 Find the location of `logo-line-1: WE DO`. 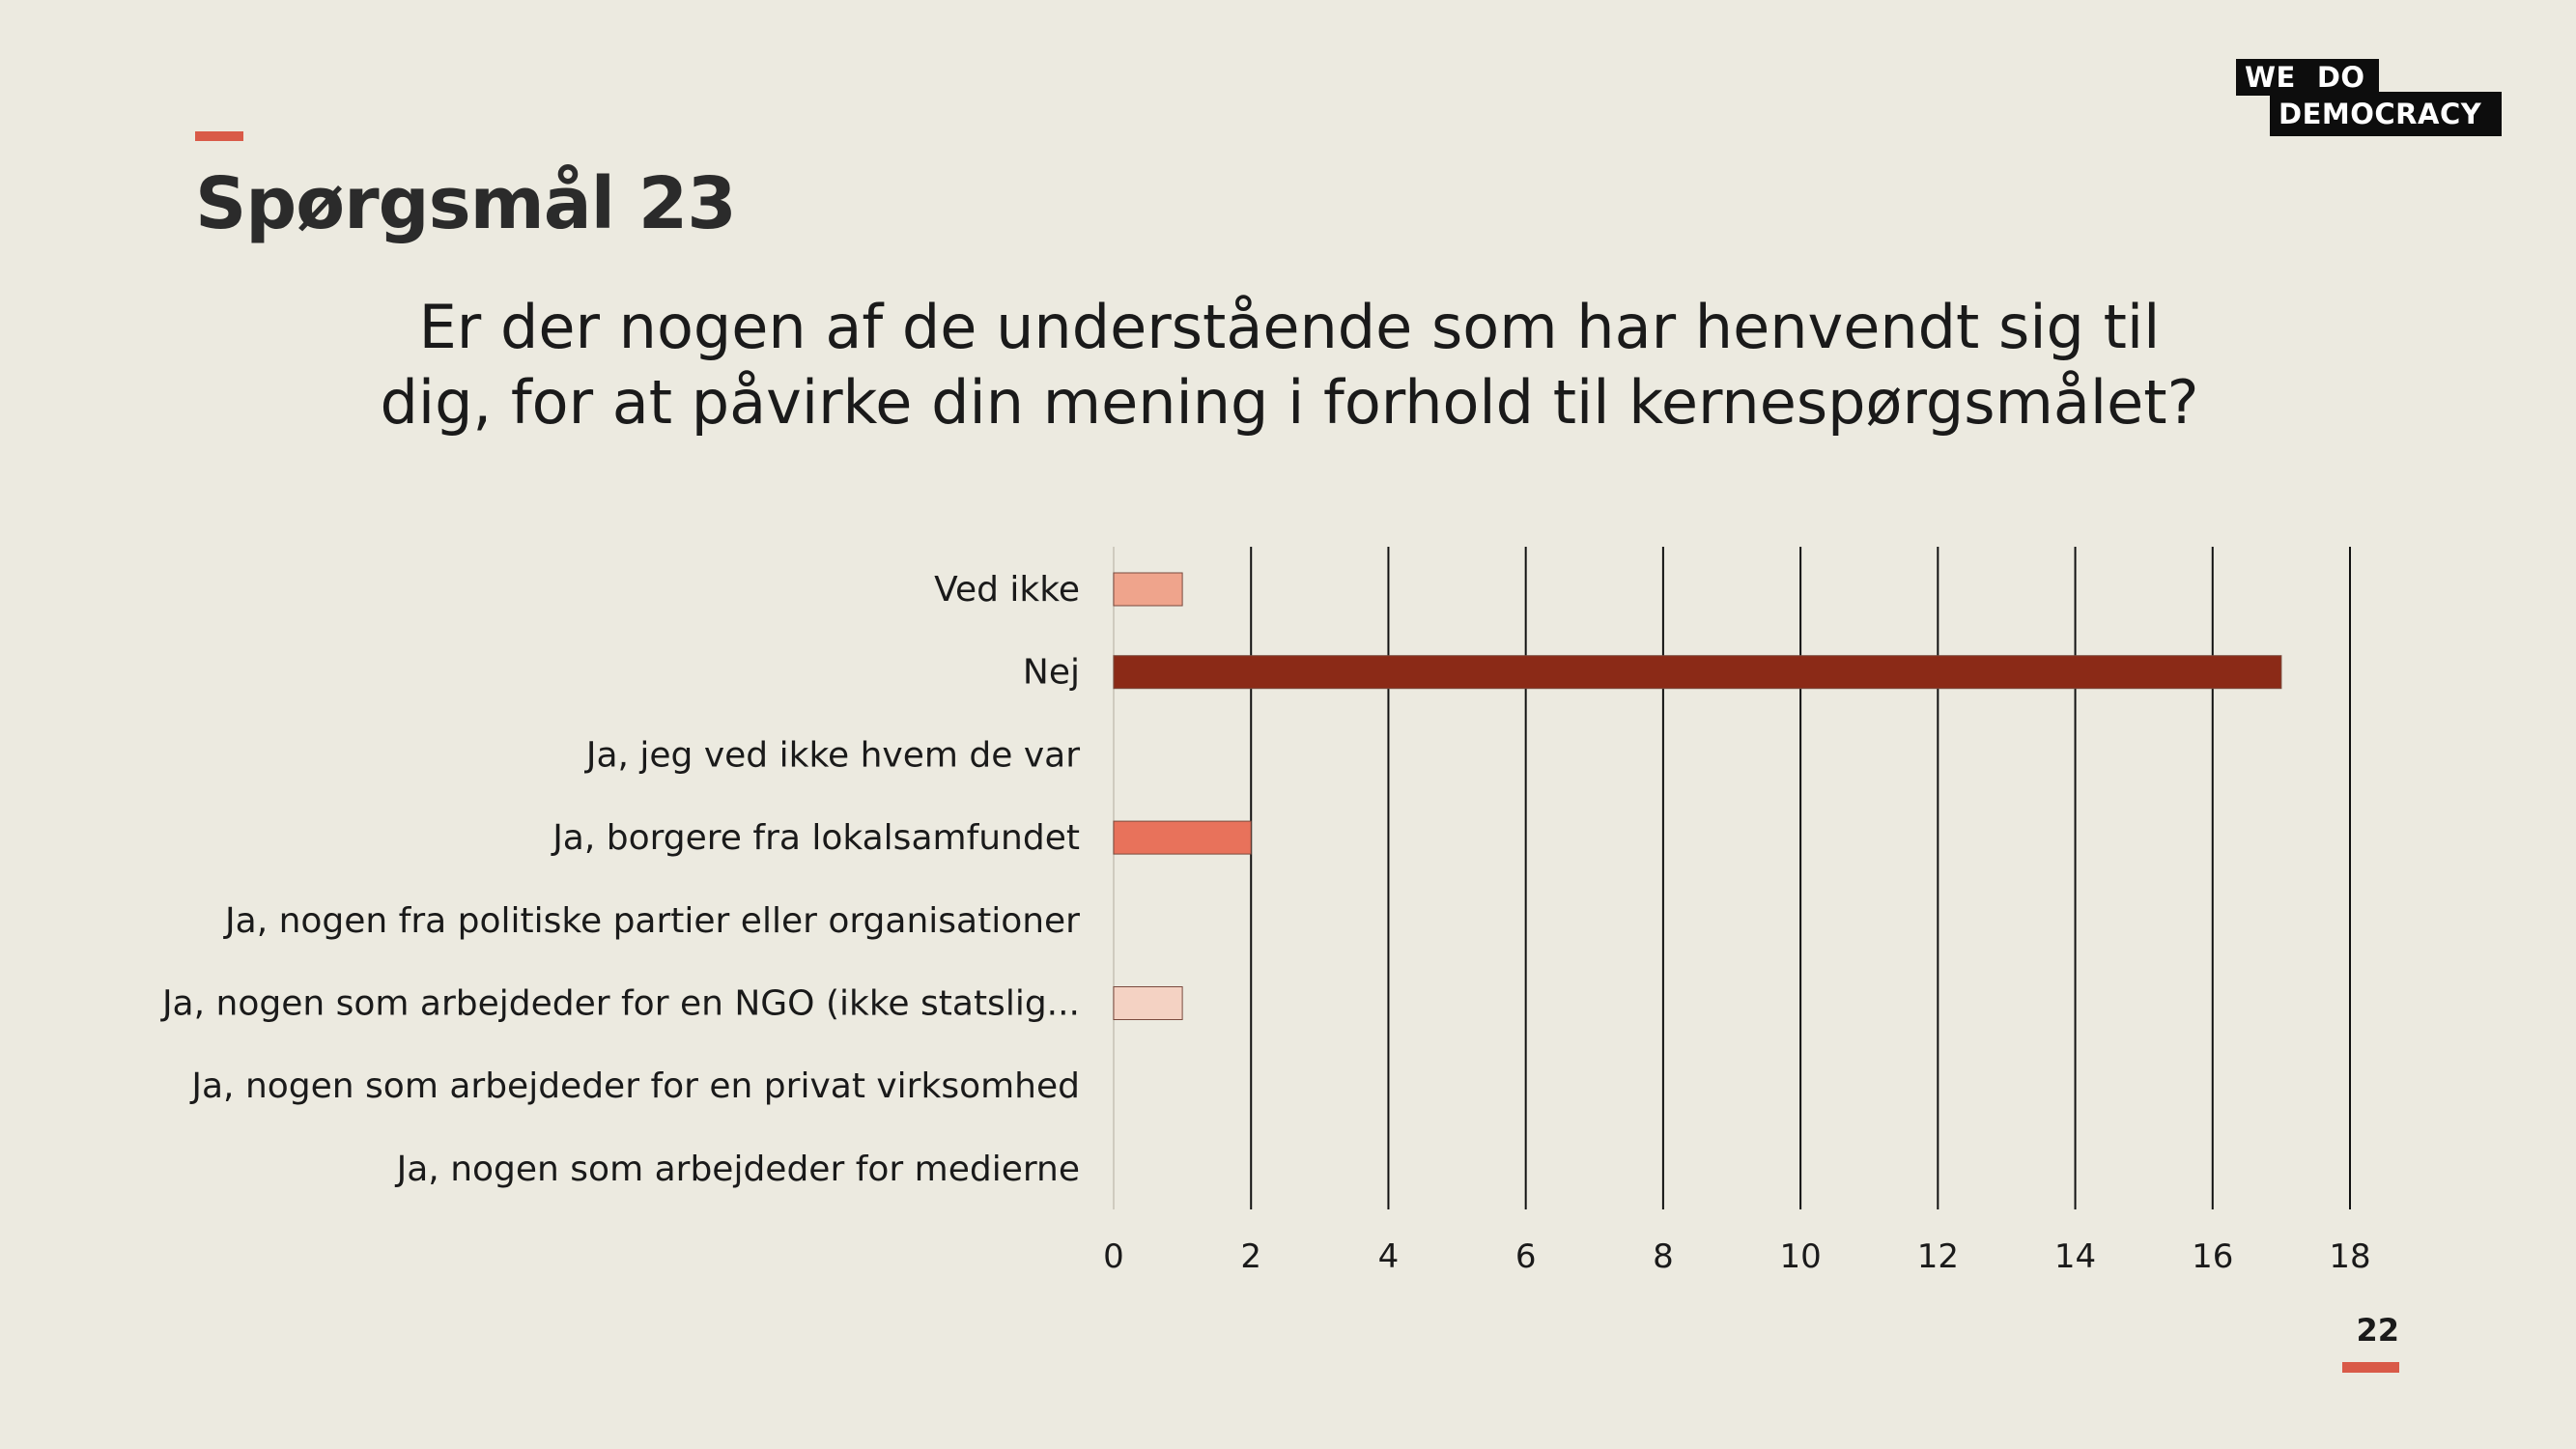

logo-line-1: WE DO is located at coordinates (2307, 77).